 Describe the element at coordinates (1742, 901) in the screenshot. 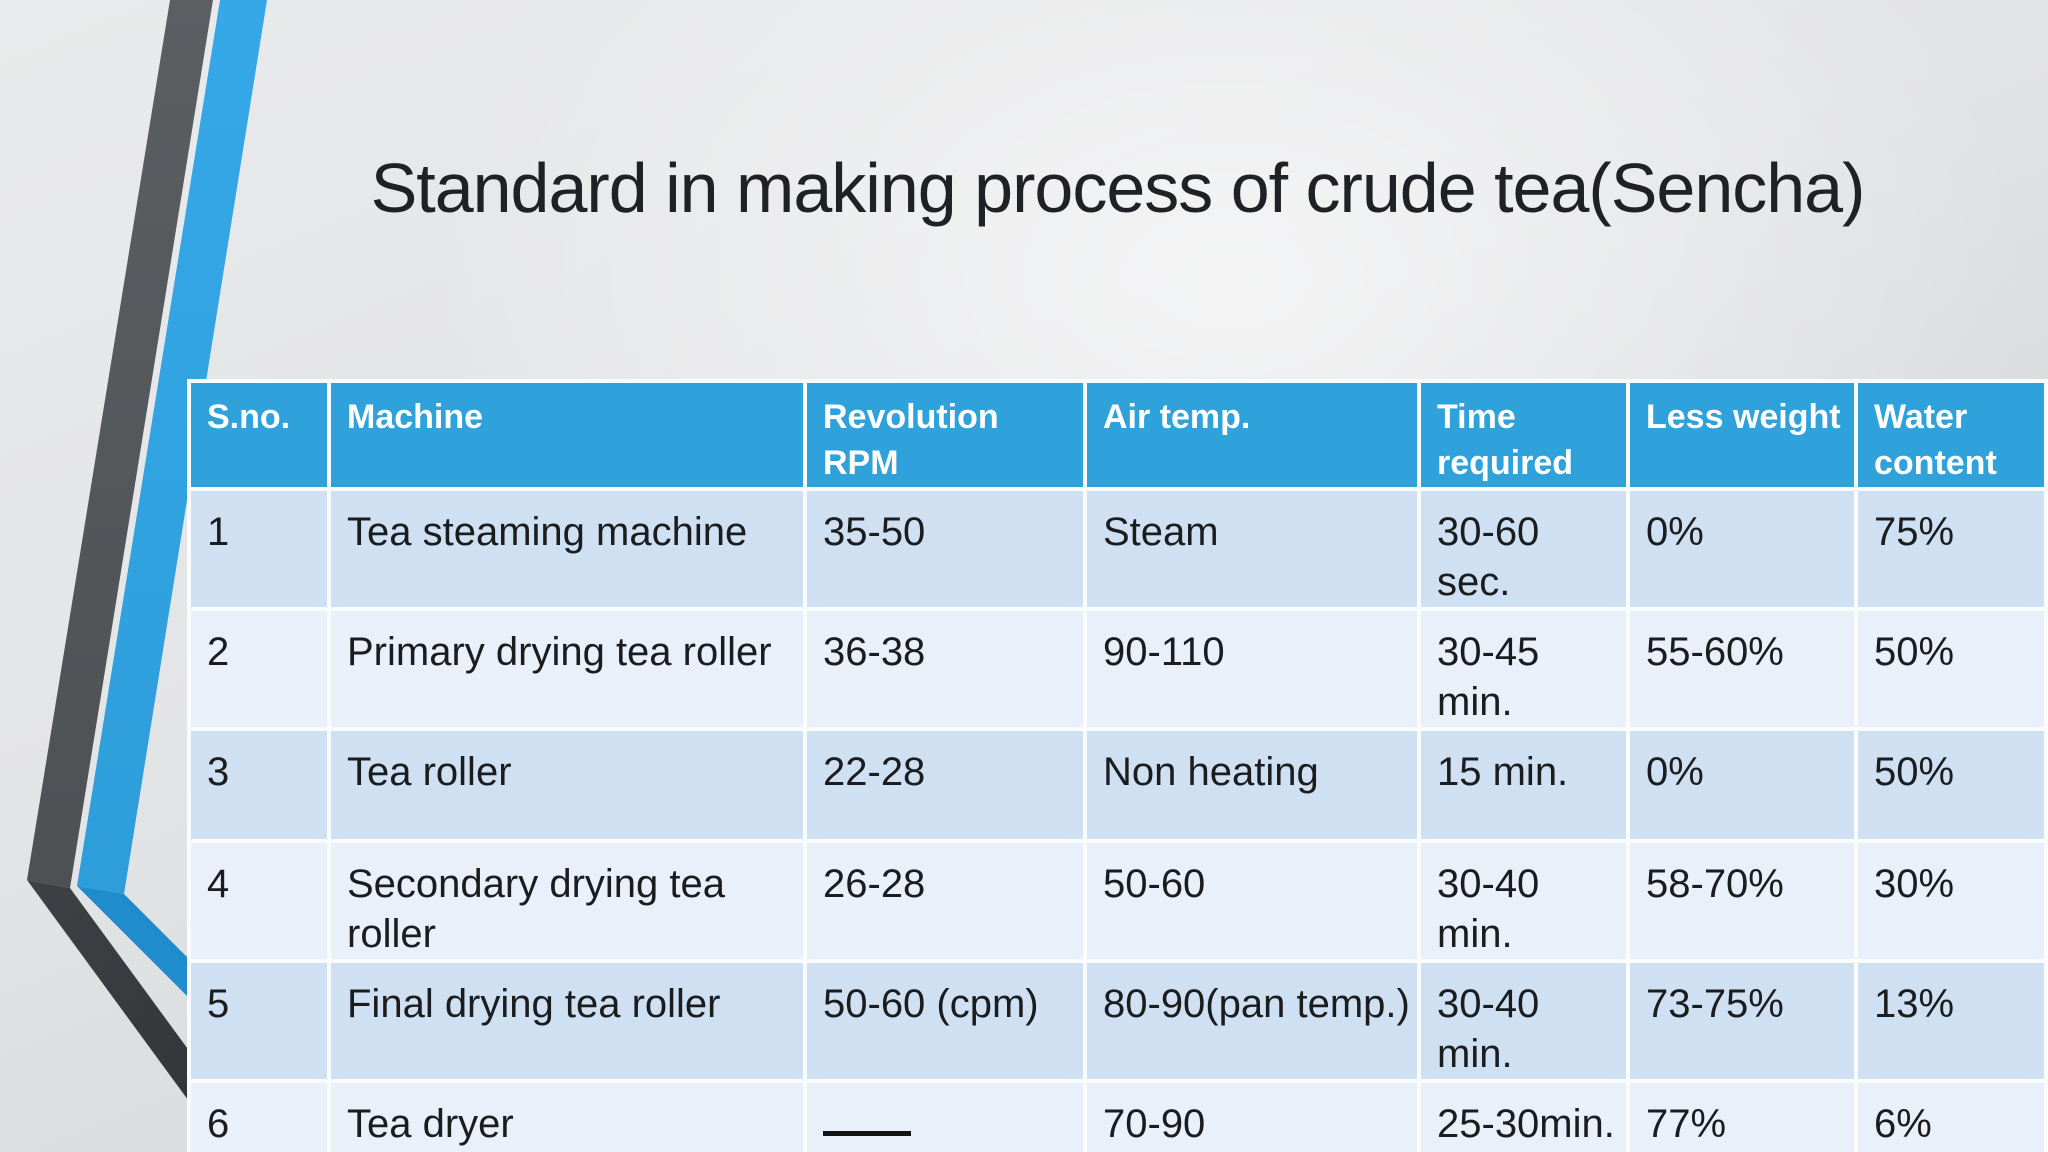

I see `table-cell: 58-70%` at that location.